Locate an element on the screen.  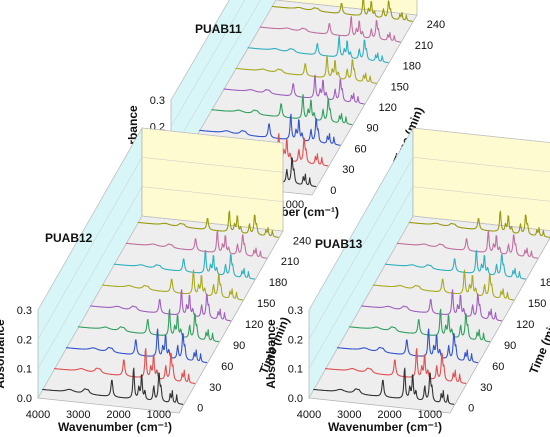
panel-title: PUAB12 is located at coordinates (69, 238).